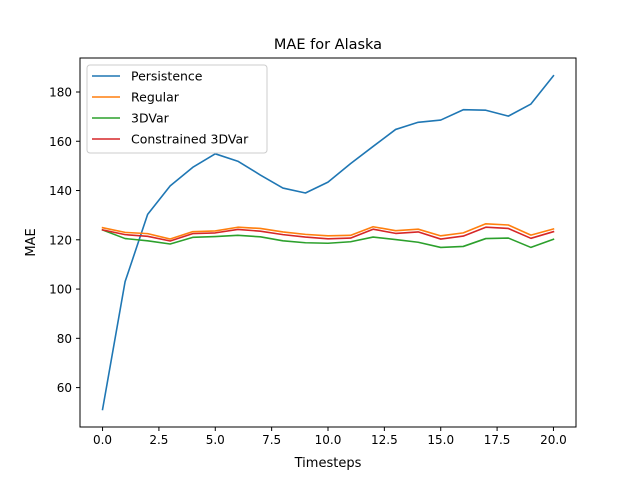 Image resolution: width=640 pixels, height=480 pixels. What do you see at coordinates (328, 45) in the screenshot?
I see `chart-title: MAE for Alaska` at bounding box center [328, 45].